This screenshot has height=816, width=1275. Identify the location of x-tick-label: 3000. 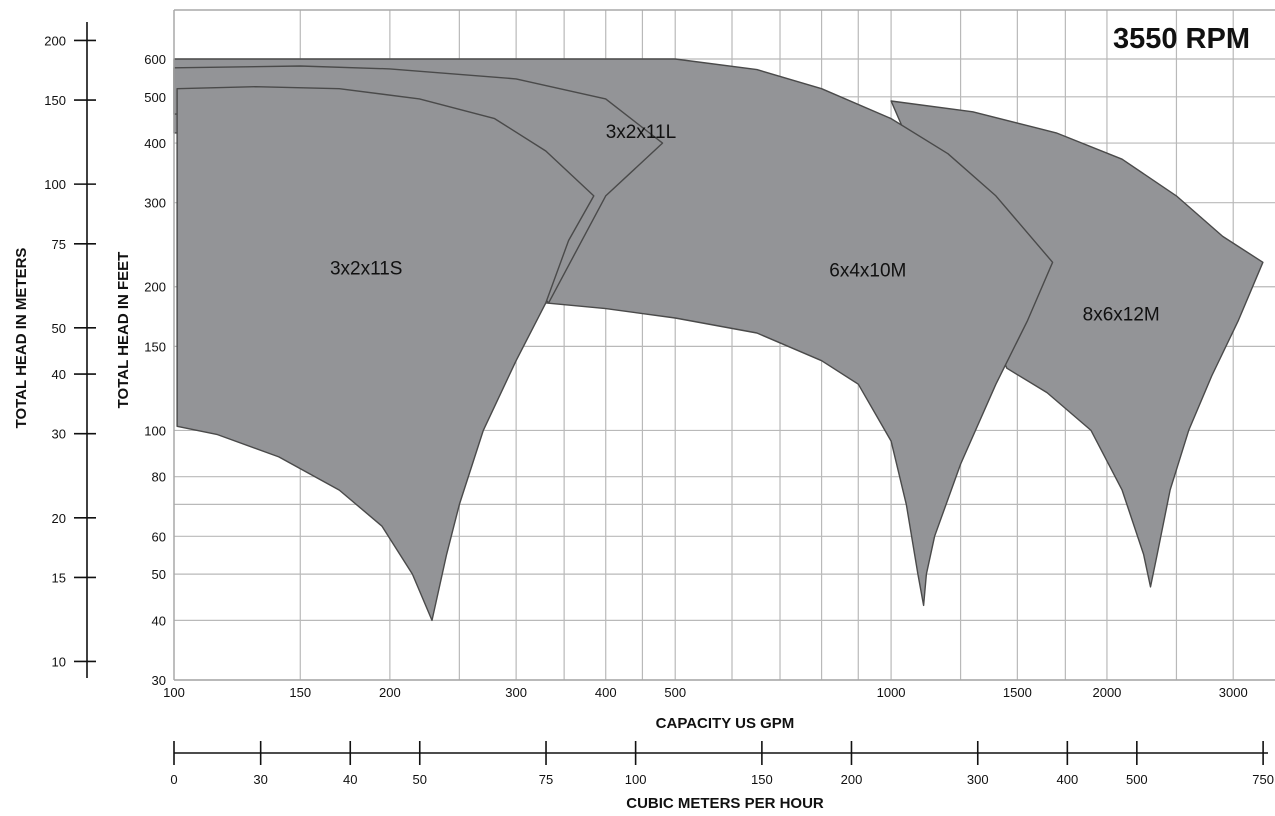
(1233, 692).